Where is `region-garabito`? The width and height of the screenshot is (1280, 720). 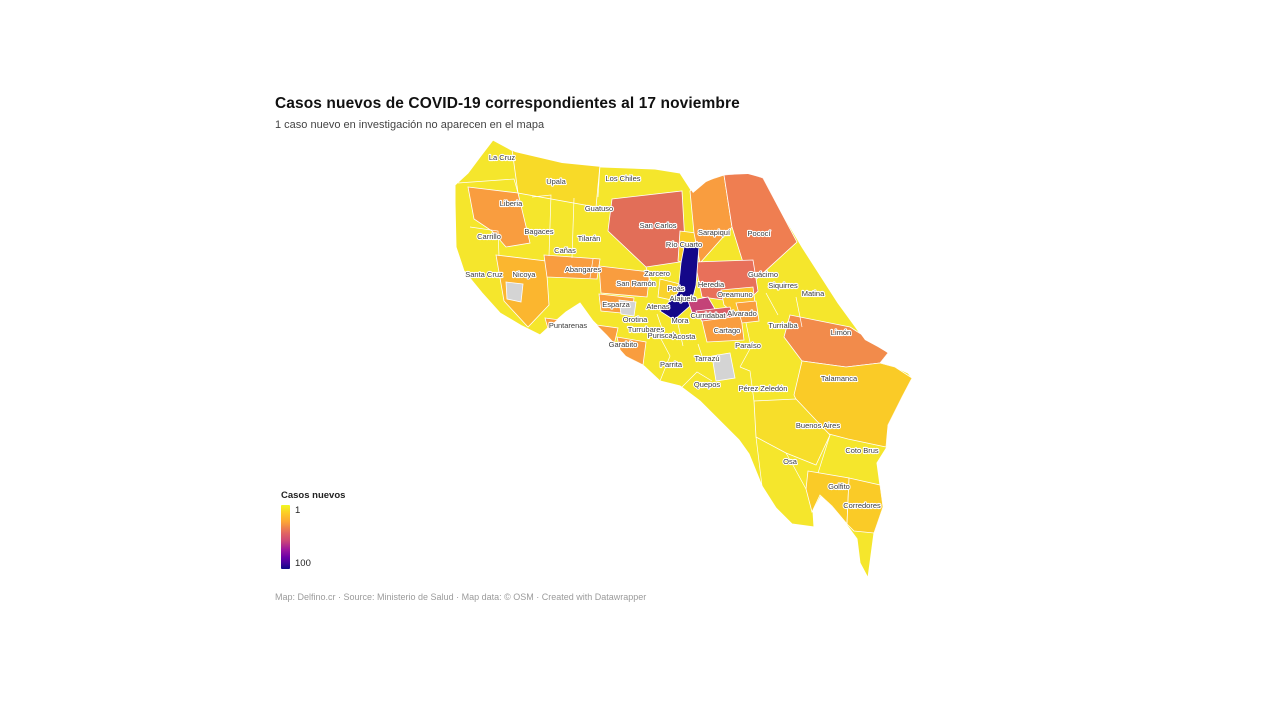 region-garabito is located at coordinates (631, 351).